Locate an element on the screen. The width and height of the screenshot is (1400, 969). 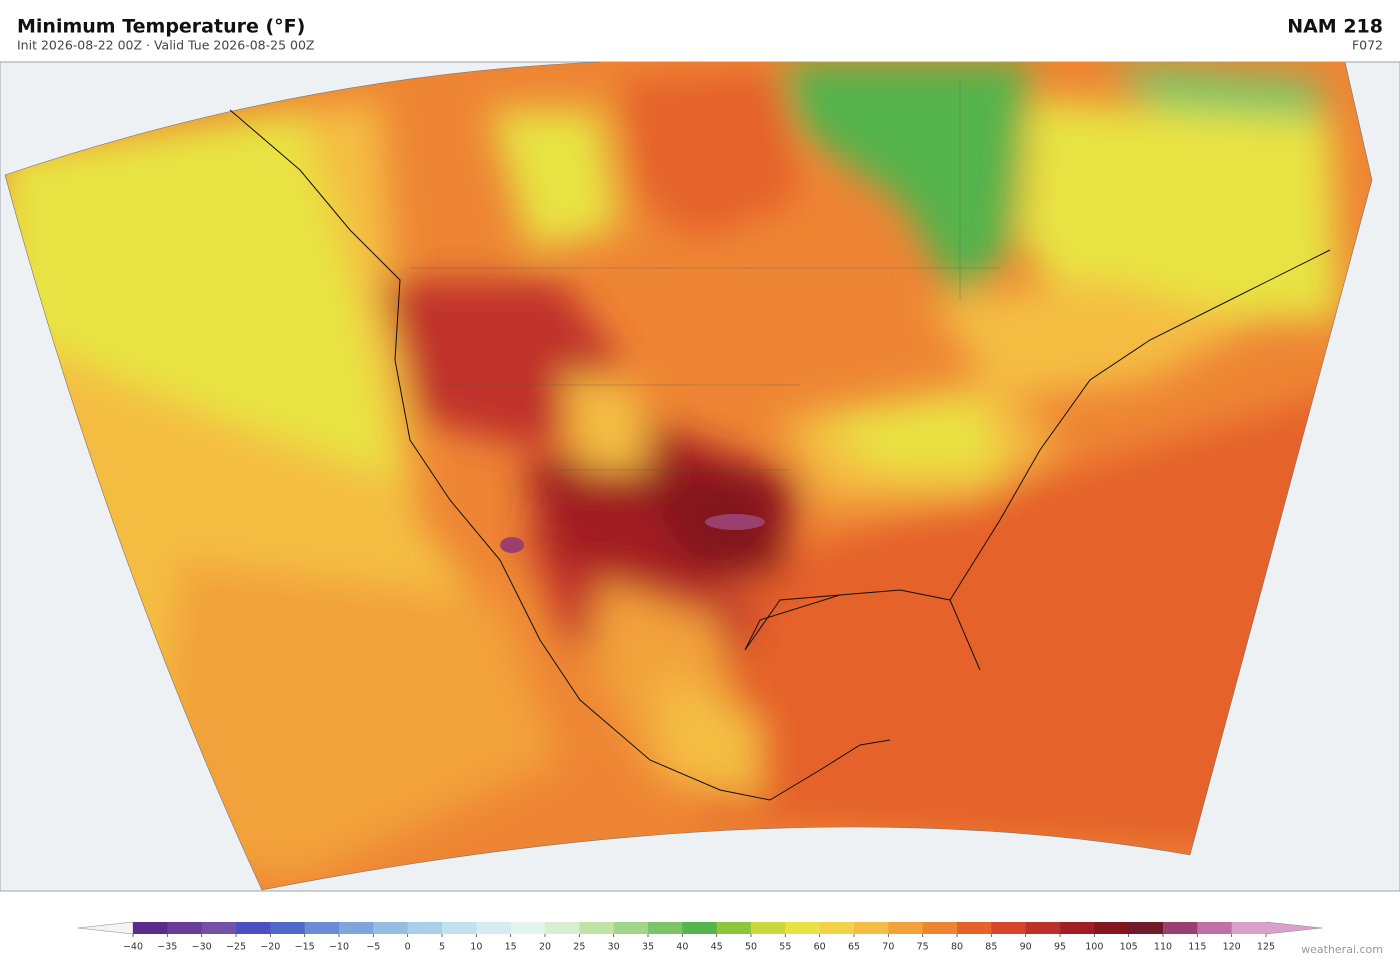
colorbar-tick-label: 95 is located at coordinates (1060, 947).